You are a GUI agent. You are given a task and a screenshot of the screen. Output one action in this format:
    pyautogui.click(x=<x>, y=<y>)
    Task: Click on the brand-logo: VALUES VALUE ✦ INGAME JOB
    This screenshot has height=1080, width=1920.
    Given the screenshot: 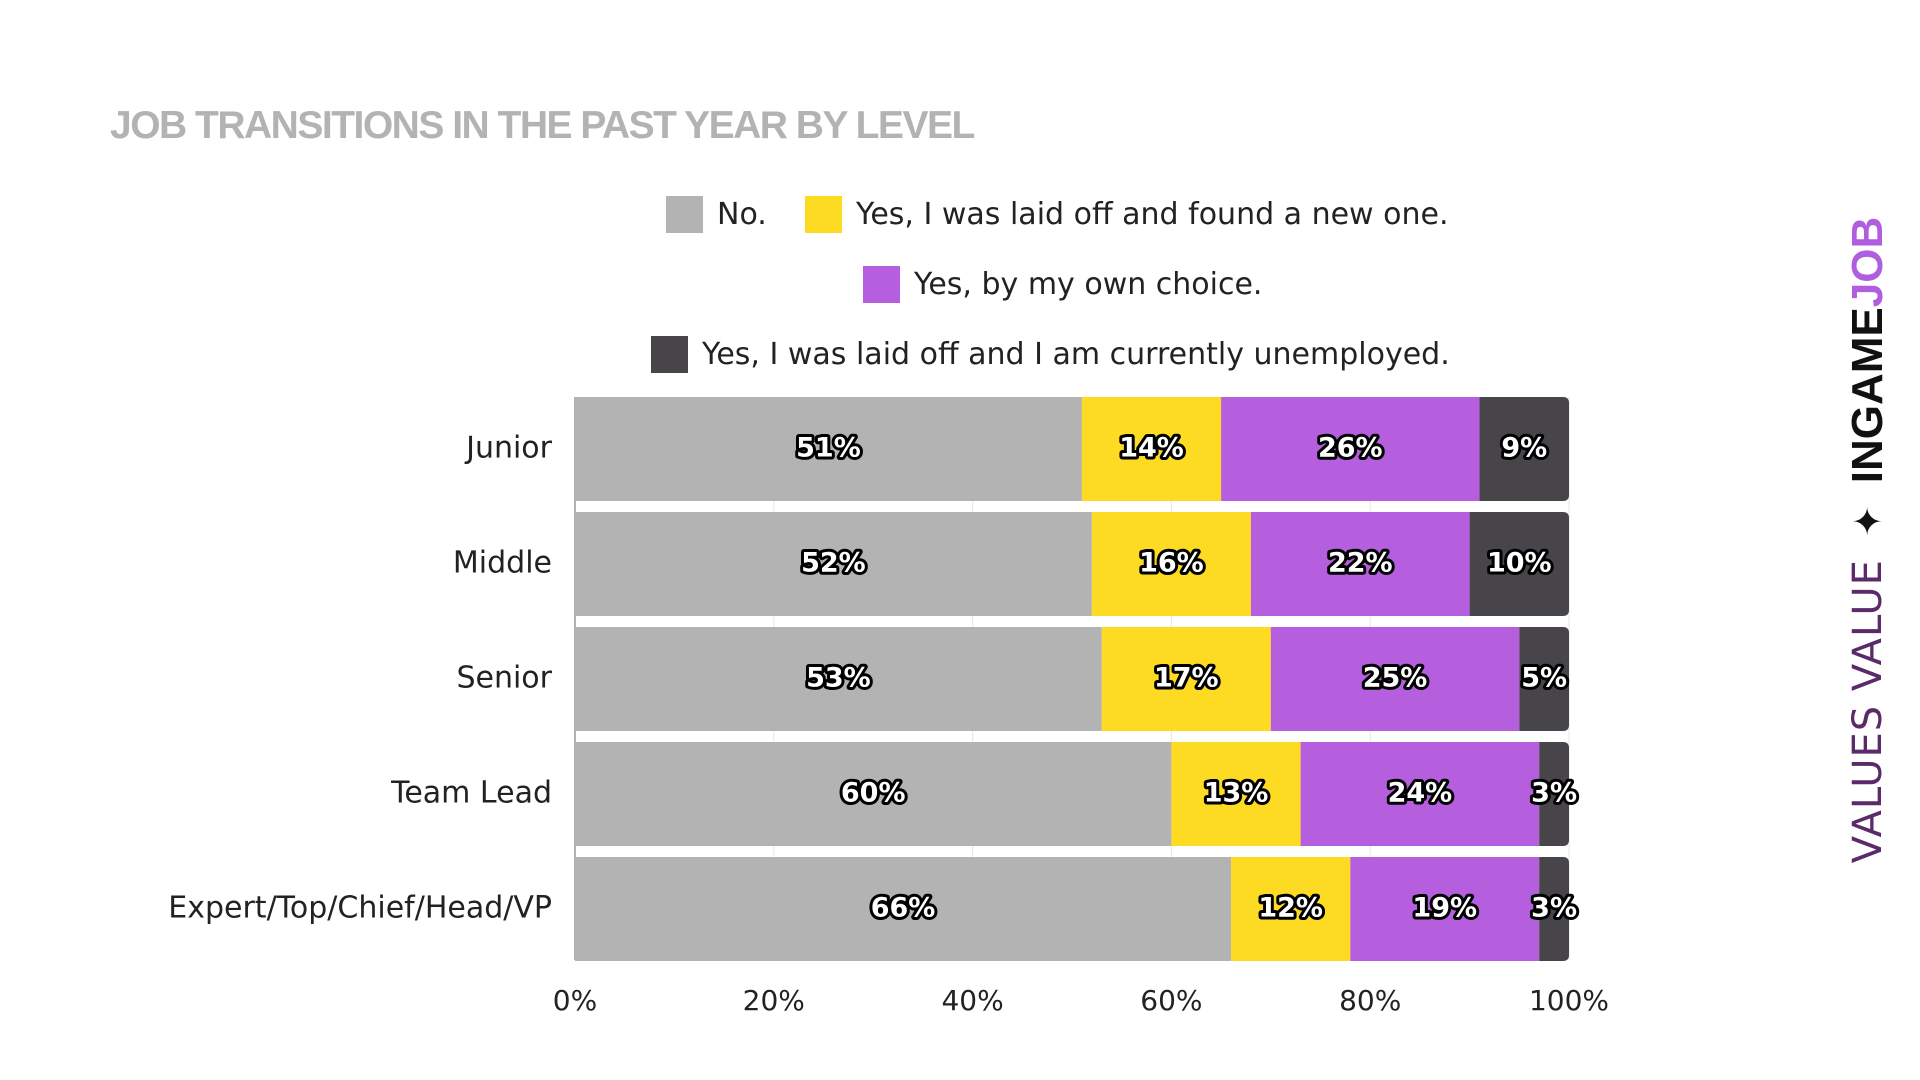 What is the action you would take?
    pyautogui.click(x=1868, y=540)
    